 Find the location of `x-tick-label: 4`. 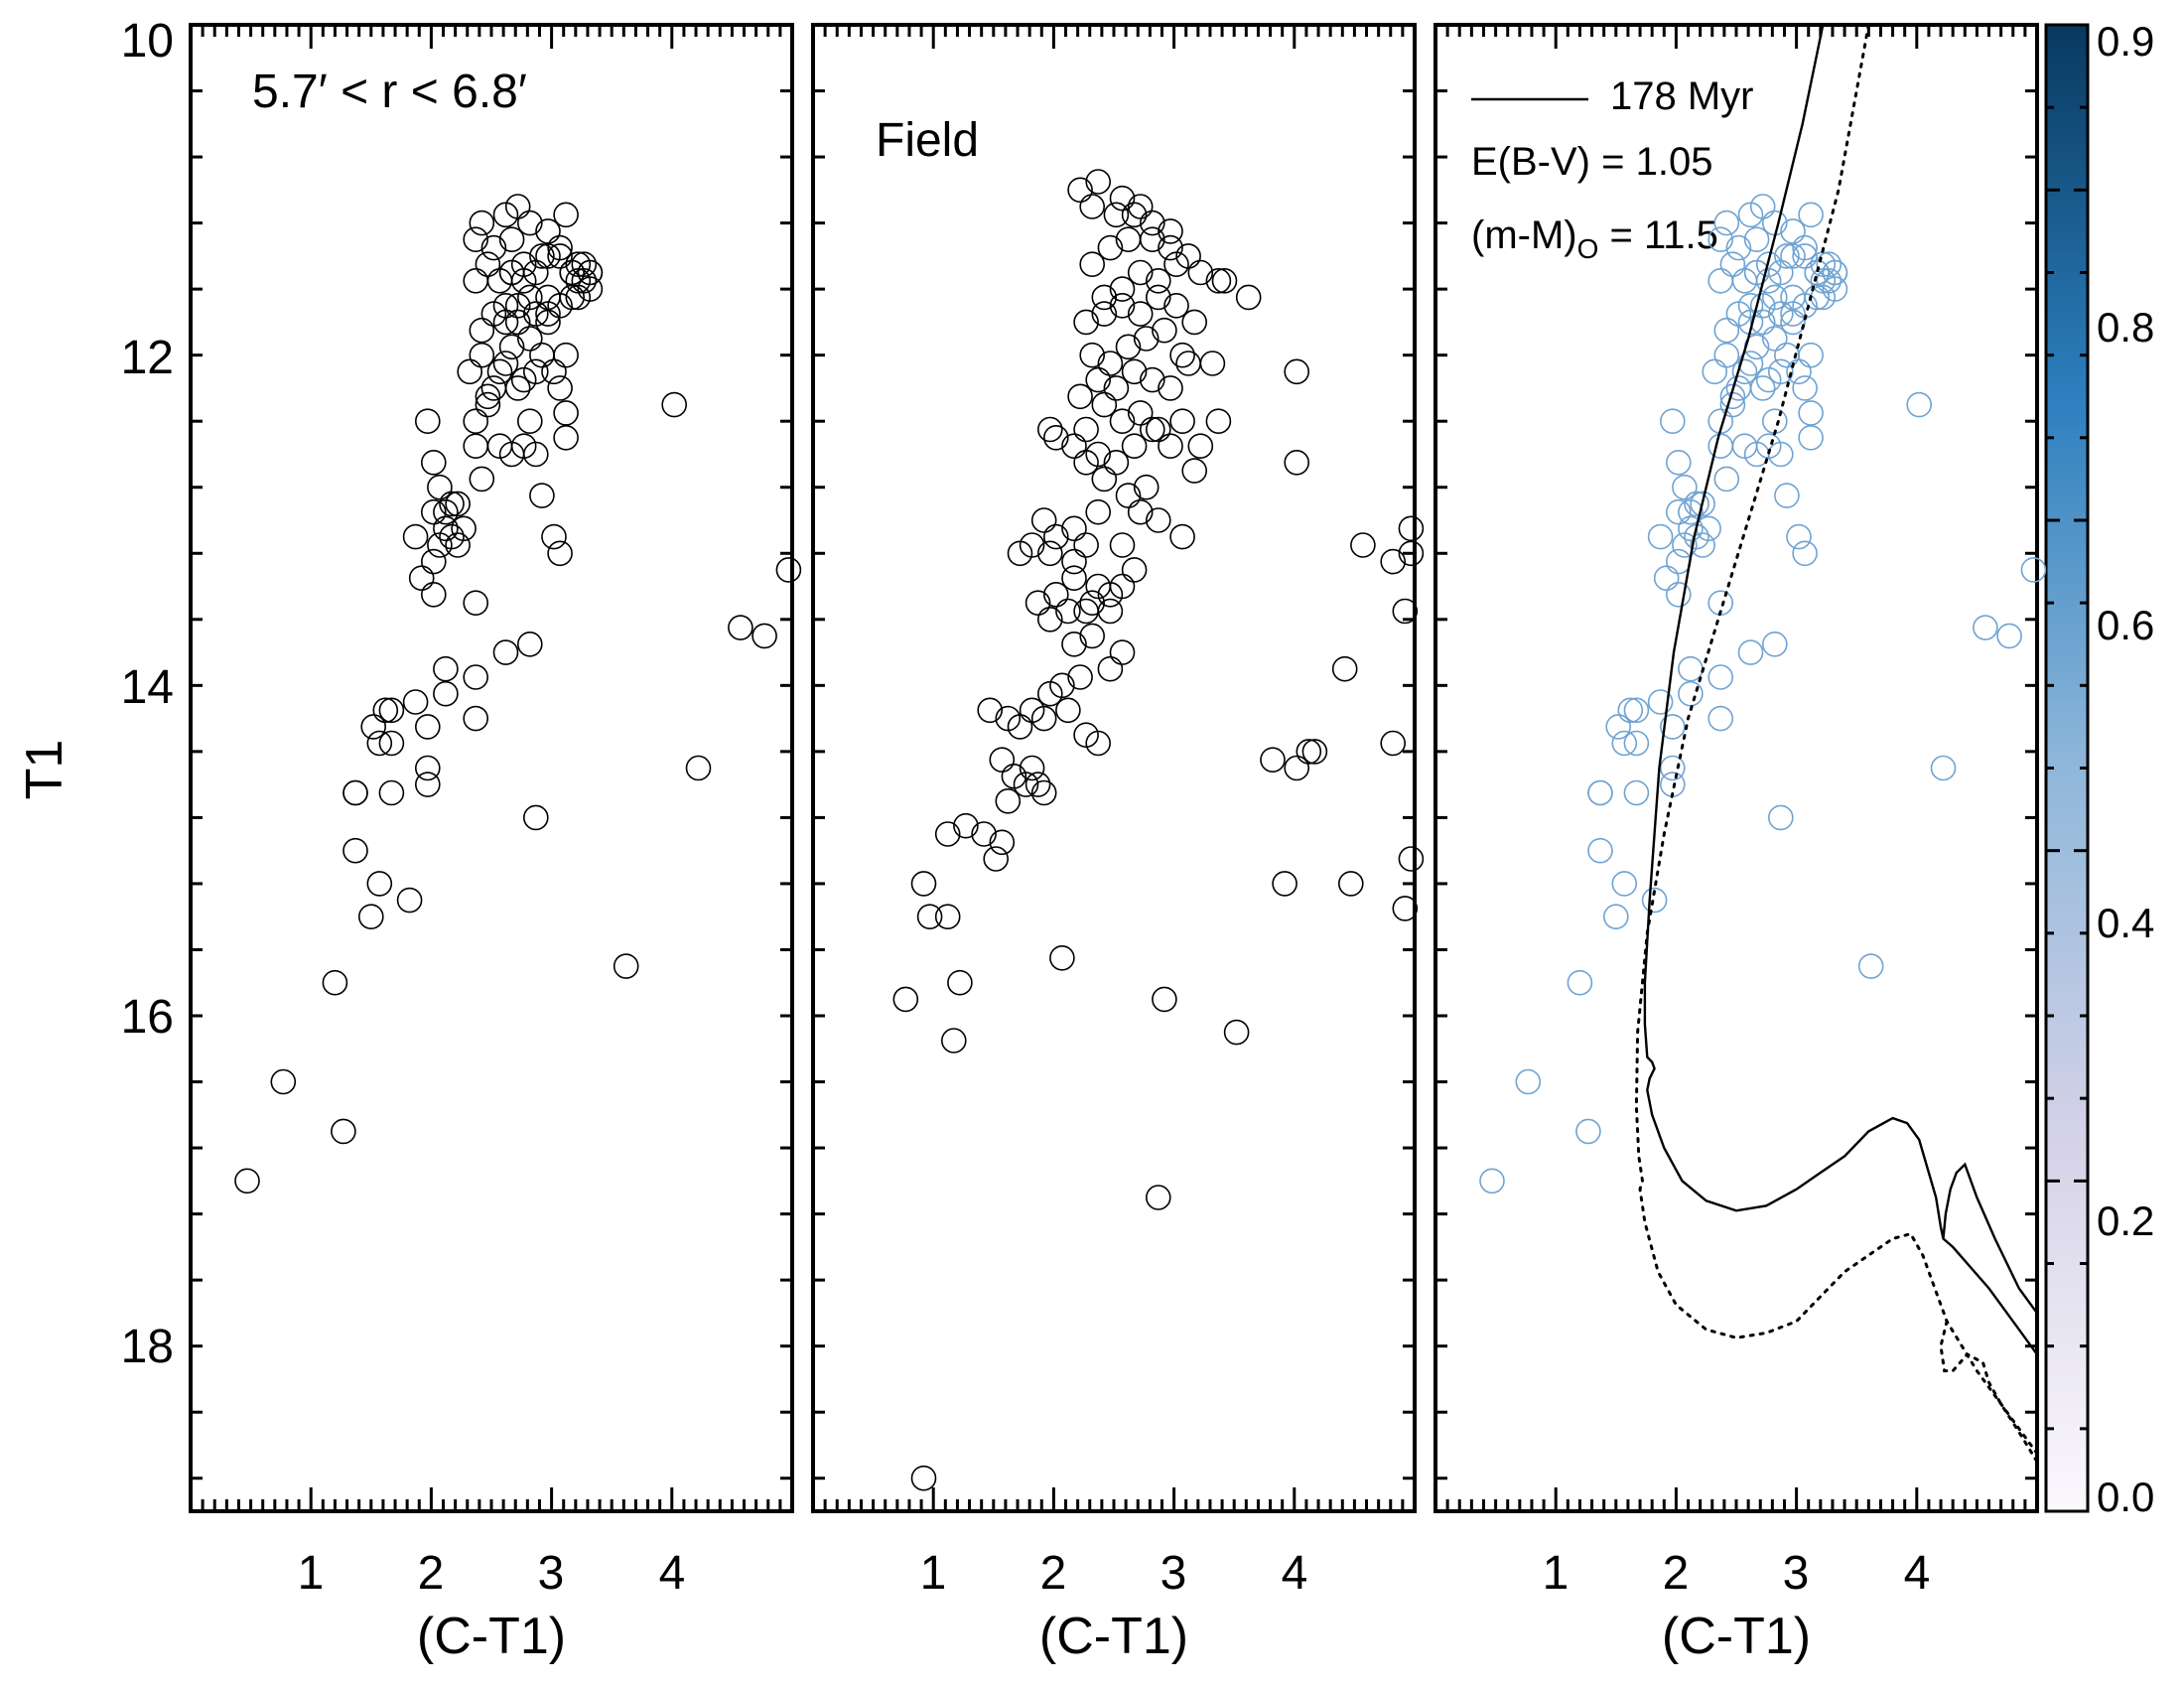

x-tick-label: 4 is located at coordinates (672, 1573).